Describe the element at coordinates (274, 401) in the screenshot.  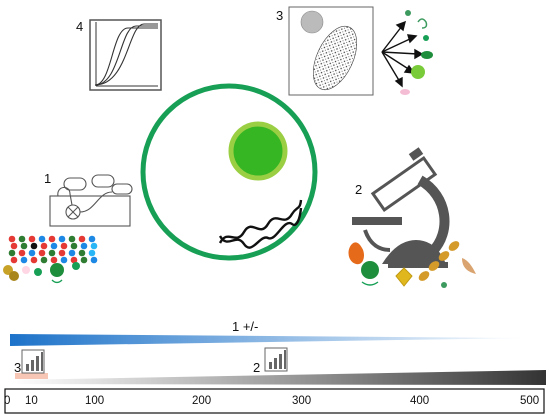
I see `scale-bar: 0 10 100 200 300 400 500` at that location.